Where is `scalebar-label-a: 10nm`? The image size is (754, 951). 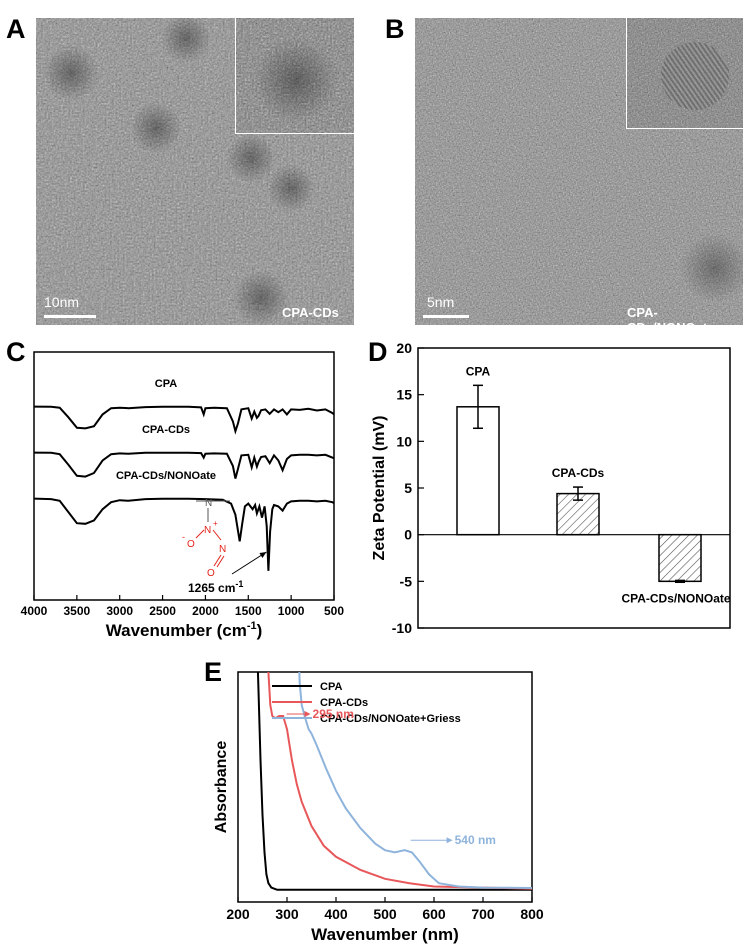 scalebar-label-a: 10nm is located at coordinates (62, 302).